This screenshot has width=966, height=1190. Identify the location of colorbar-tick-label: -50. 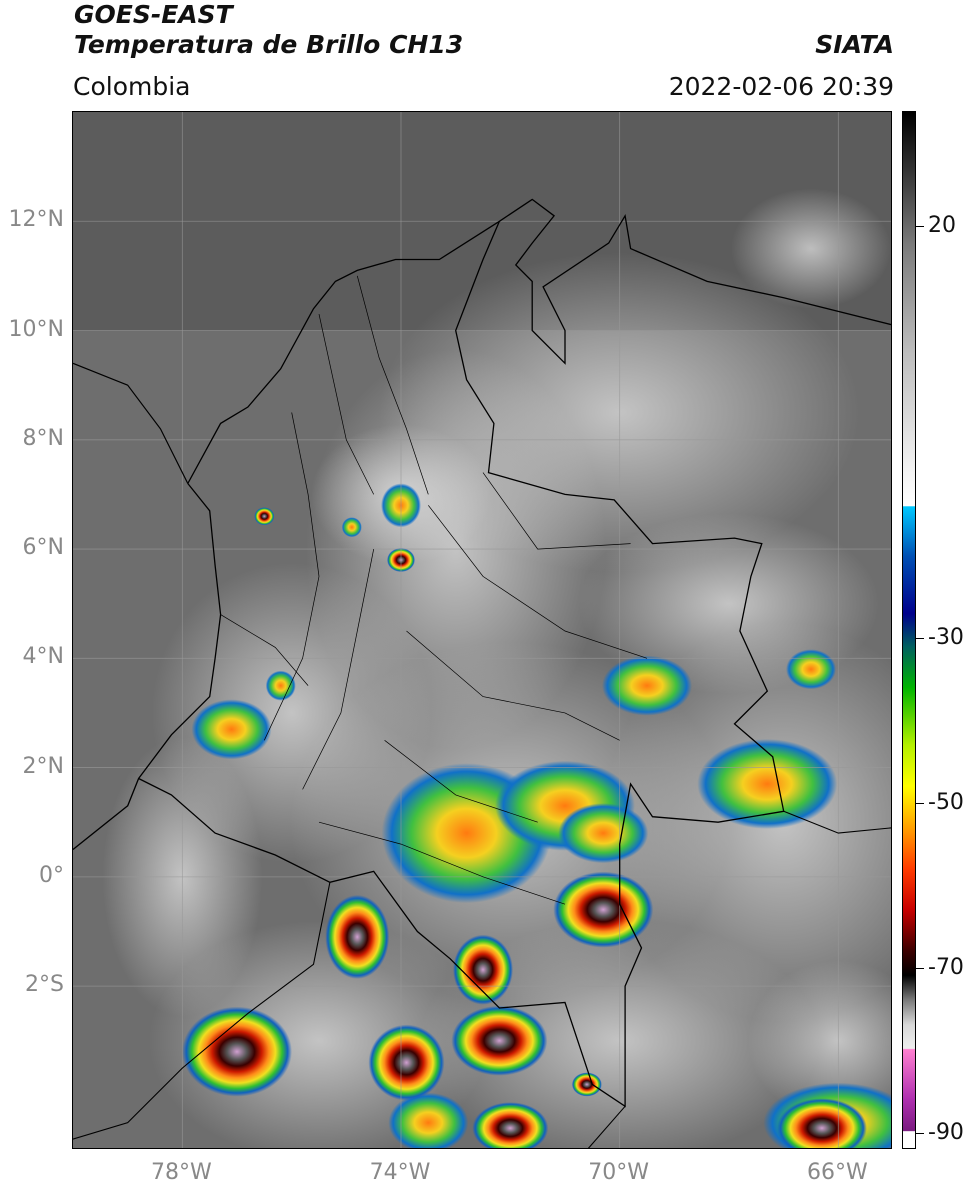
(946, 802).